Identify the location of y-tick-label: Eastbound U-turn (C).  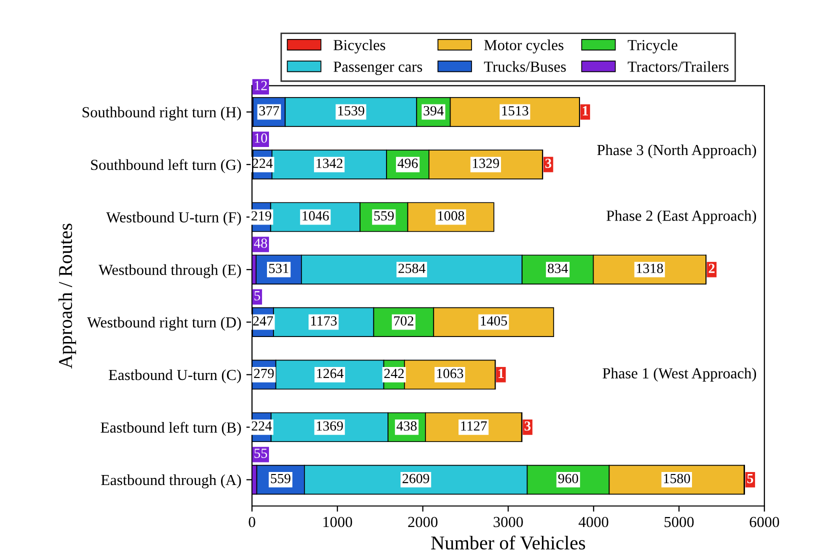
(174, 376).